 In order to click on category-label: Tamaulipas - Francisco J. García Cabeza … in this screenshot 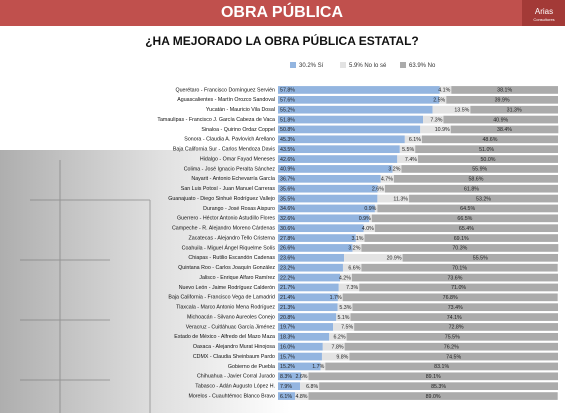, I will do `click(216, 120)`.